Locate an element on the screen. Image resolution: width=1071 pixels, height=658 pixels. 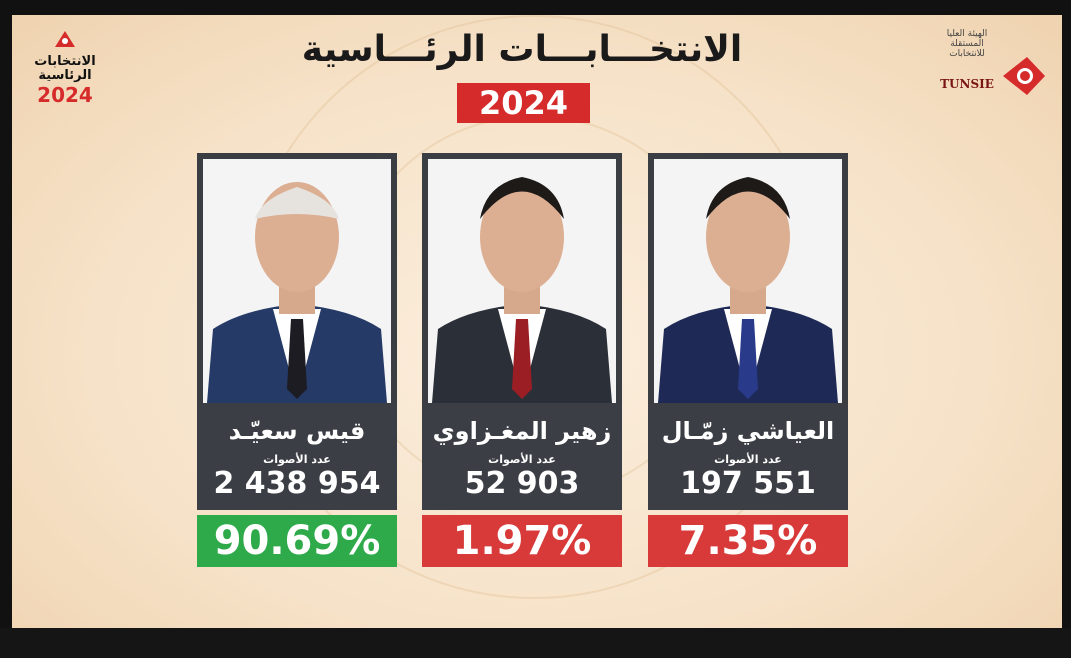
logo-text: الانتخابات الرئاسية is located at coordinates (65, 68).